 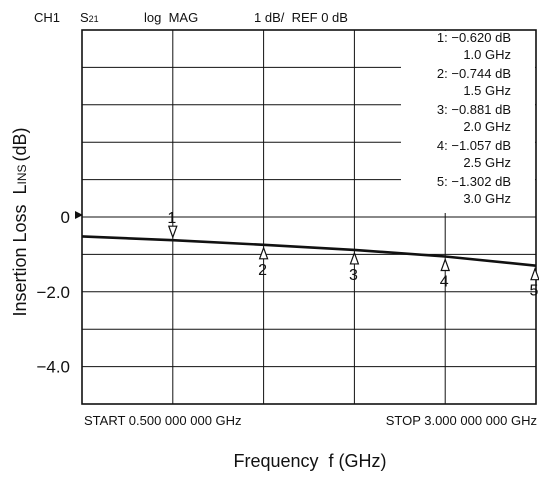 What do you see at coordinates (263, 253) in the screenshot?
I see `marker-2-icon` at bounding box center [263, 253].